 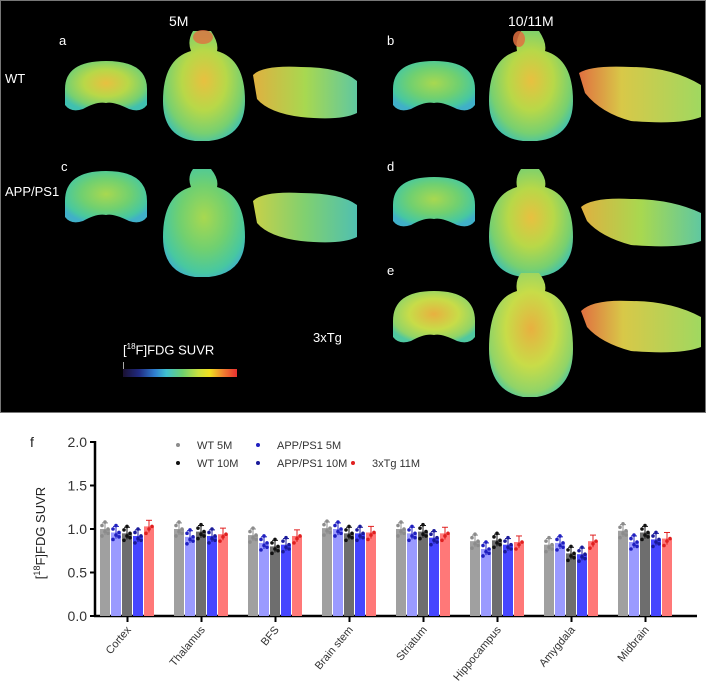 I want to click on brain-axial-app-ps1-10m, so click(x=531, y=223).